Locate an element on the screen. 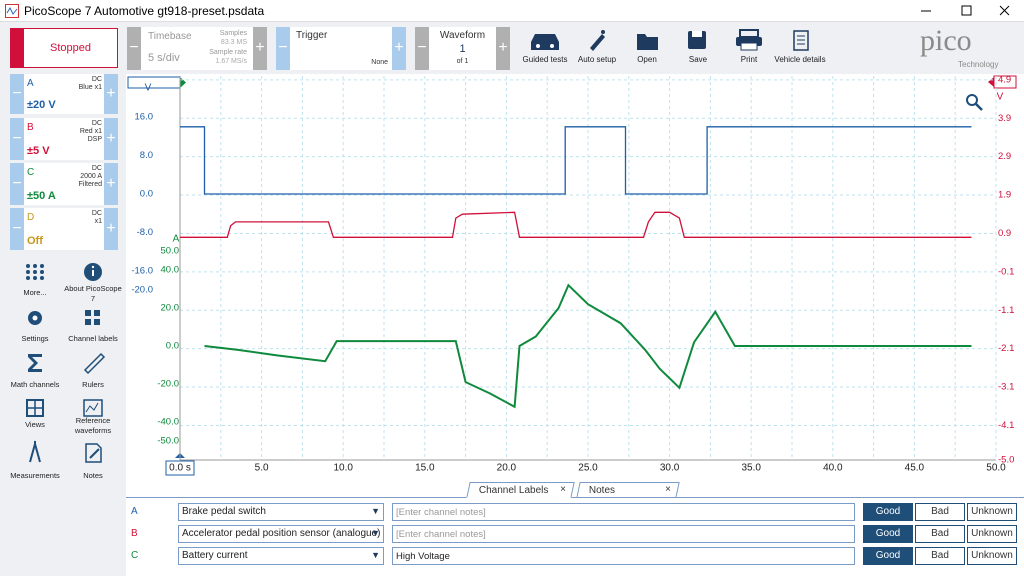  channel-box: −+DDCx1Off is located at coordinates (64, 229).